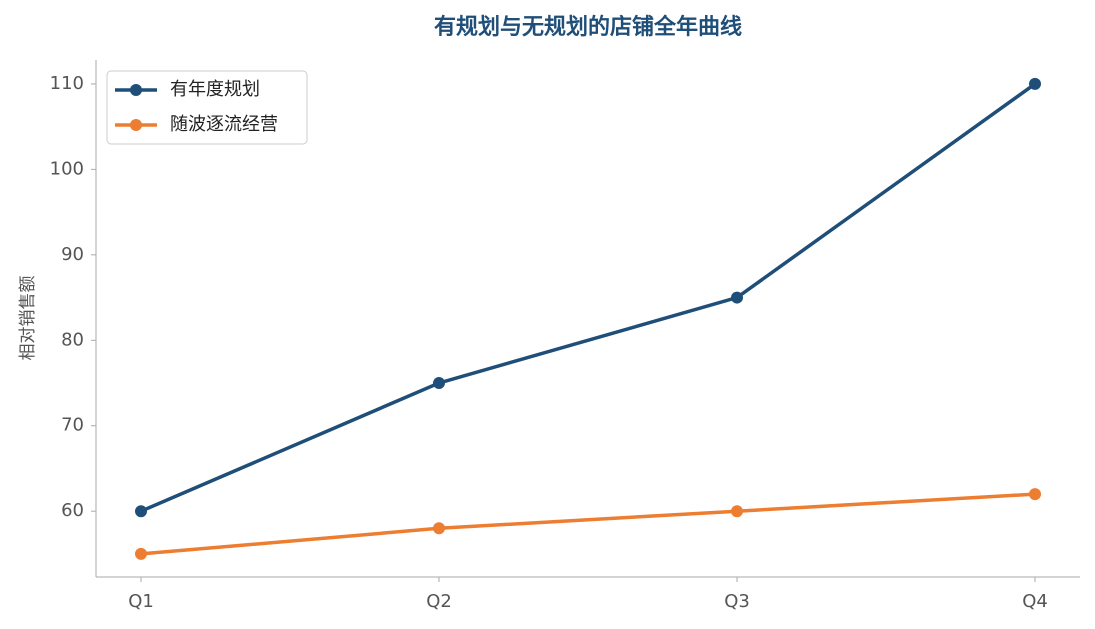 The width and height of the screenshot is (1095, 629). What do you see at coordinates (67, 168) in the screenshot?
I see `y-tick-label: 100` at bounding box center [67, 168].